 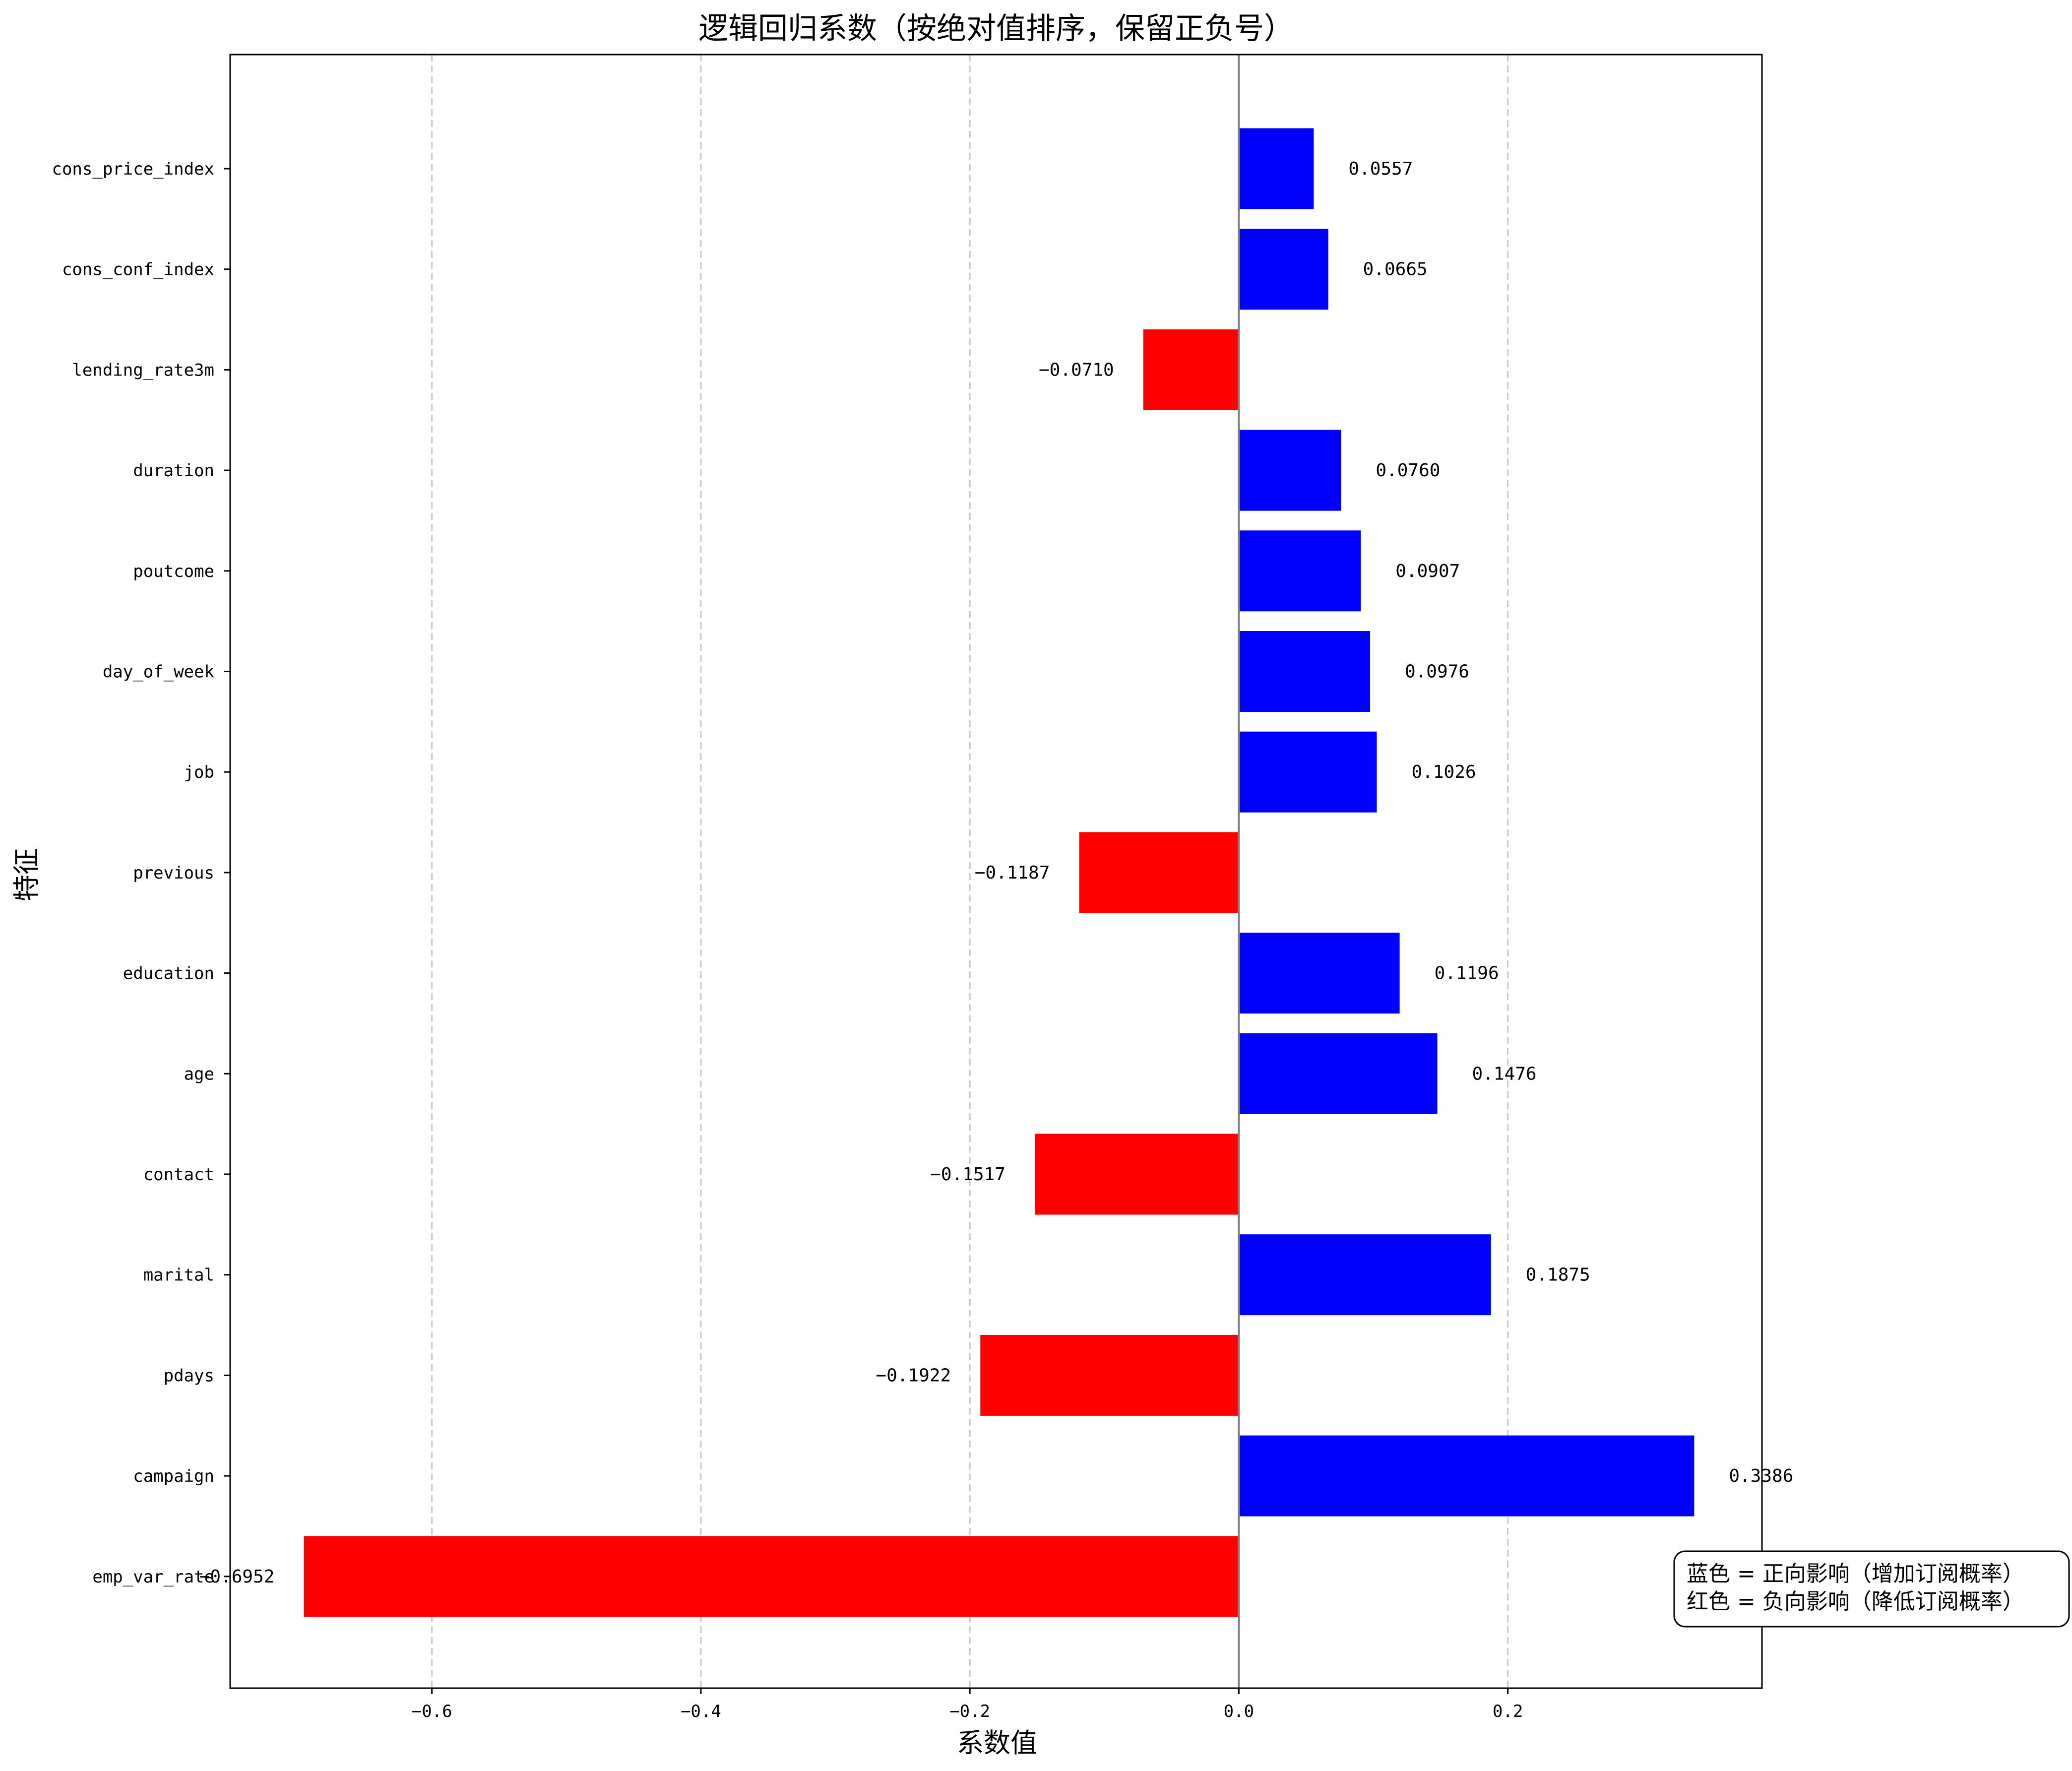 What do you see at coordinates (199, 772) in the screenshot?
I see `y-tick-label: job` at bounding box center [199, 772].